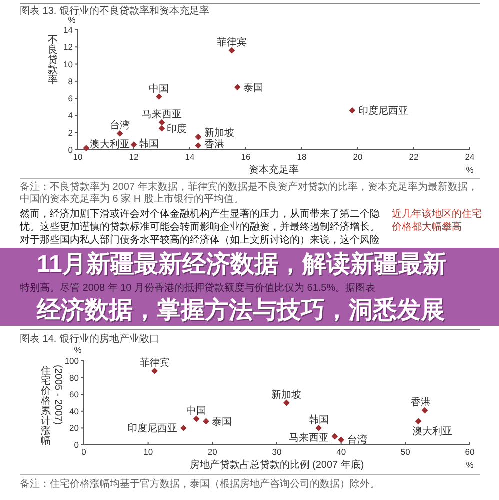 This screenshot has height=500, width=499. What do you see at coordinates (246, 157) in the screenshot?
I see `xtick: 16` at bounding box center [246, 157].